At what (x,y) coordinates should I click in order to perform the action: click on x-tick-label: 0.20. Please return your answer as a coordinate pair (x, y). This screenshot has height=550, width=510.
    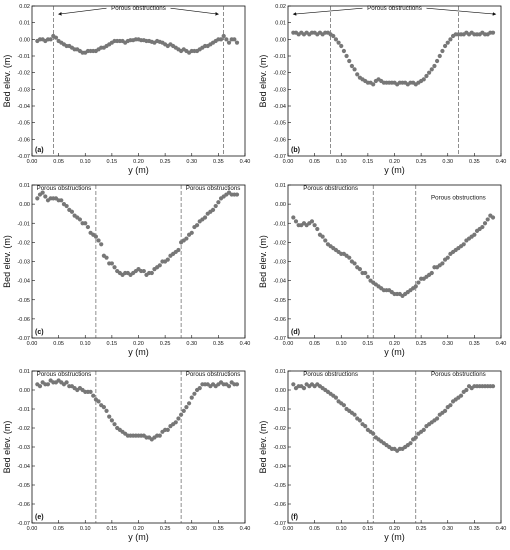
    Looking at the image, I should click on (394, 344).